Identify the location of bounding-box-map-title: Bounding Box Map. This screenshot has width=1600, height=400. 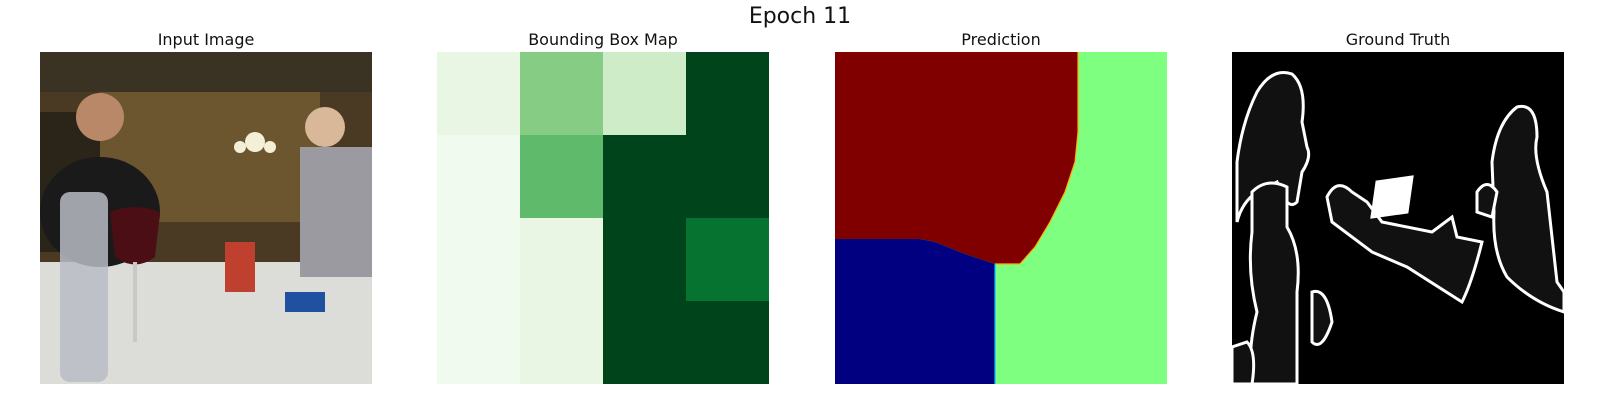
(603, 39).